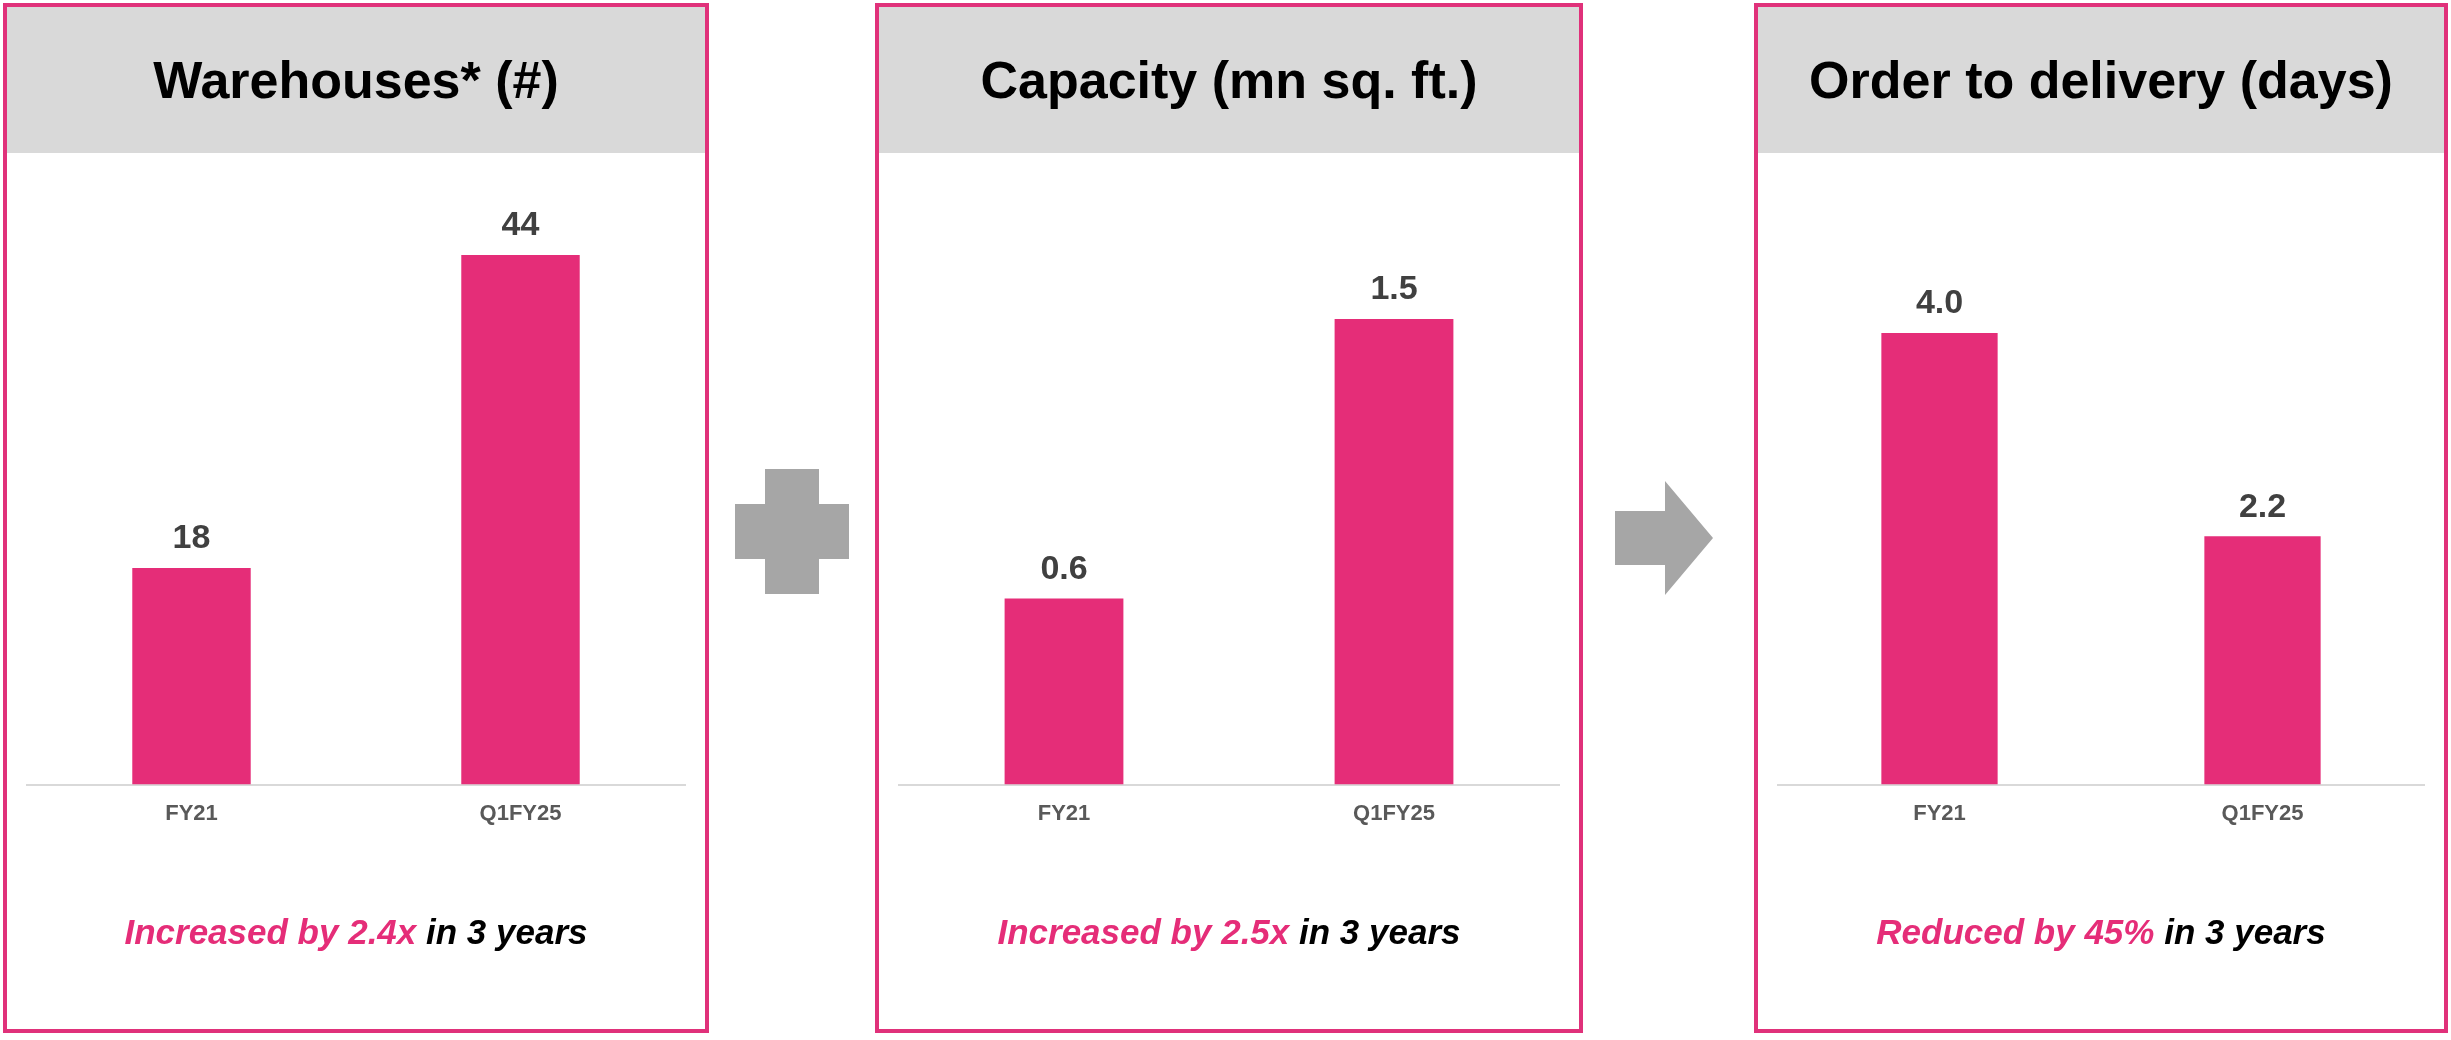 The height and width of the screenshot is (1040, 2451). What do you see at coordinates (520, 223) in the screenshot?
I see `data-label: 44` at bounding box center [520, 223].